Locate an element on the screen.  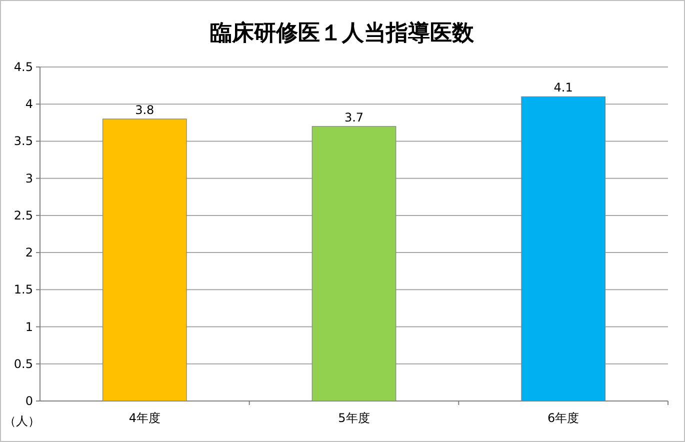
data-label: 3.7 is located at coordinates (354, 117).